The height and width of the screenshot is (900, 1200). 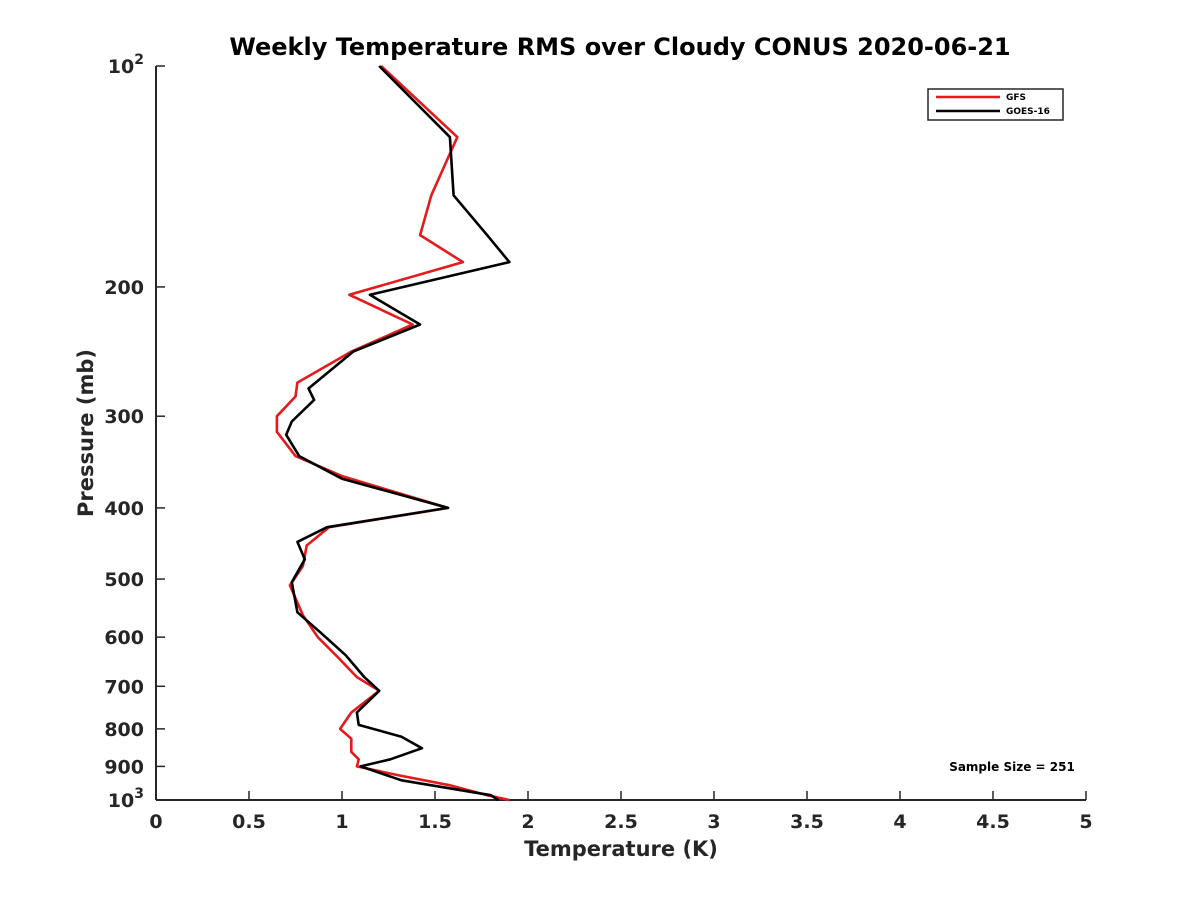 I want to click on y-tick-label: 10³, so click(x=126, y=799).